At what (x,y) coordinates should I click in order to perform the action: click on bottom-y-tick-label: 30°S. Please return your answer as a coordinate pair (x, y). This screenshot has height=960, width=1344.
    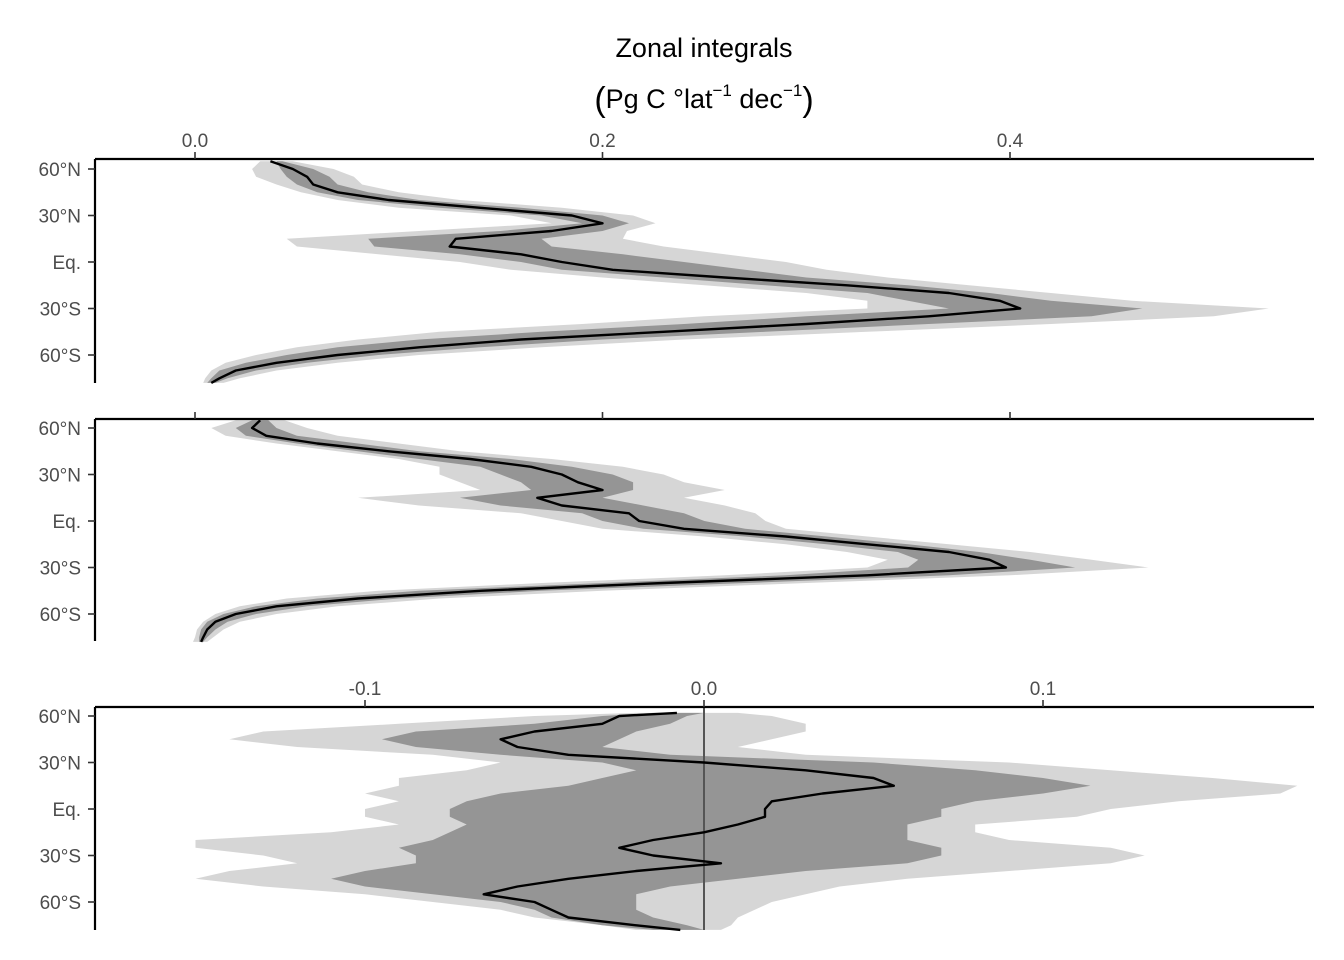
    Looking at the image, I should click on (60, 857).